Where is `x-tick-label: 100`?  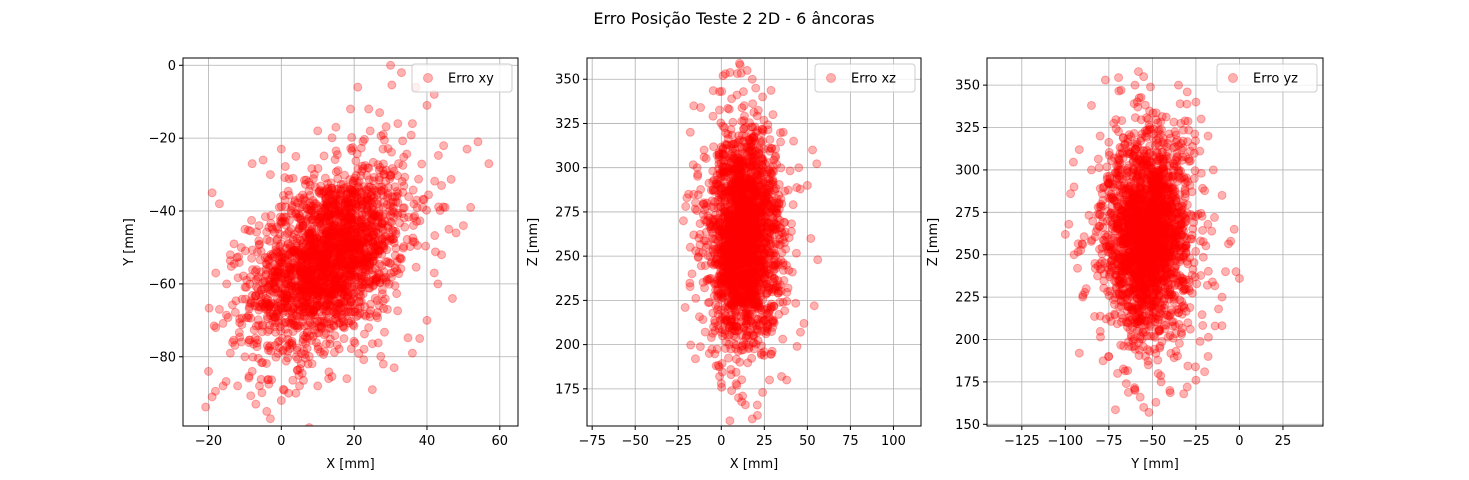
x-tick-label: 100 is located at coordinates (893, 441).